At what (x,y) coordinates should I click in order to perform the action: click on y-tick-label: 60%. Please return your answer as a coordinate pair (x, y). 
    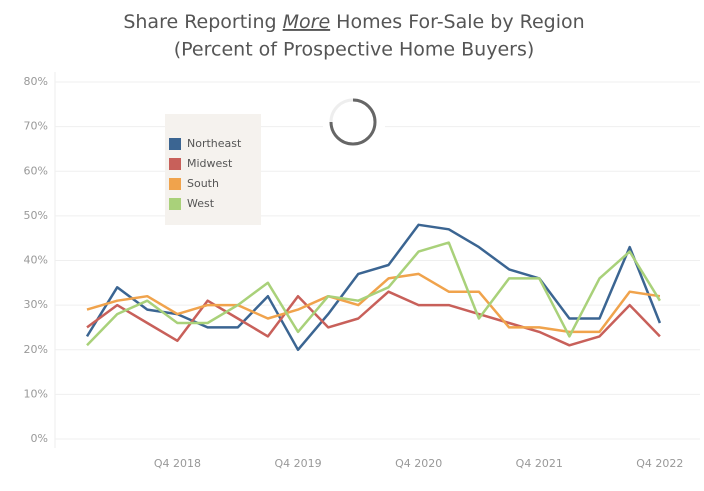
    Looking at the image, I should click on (36, 170).